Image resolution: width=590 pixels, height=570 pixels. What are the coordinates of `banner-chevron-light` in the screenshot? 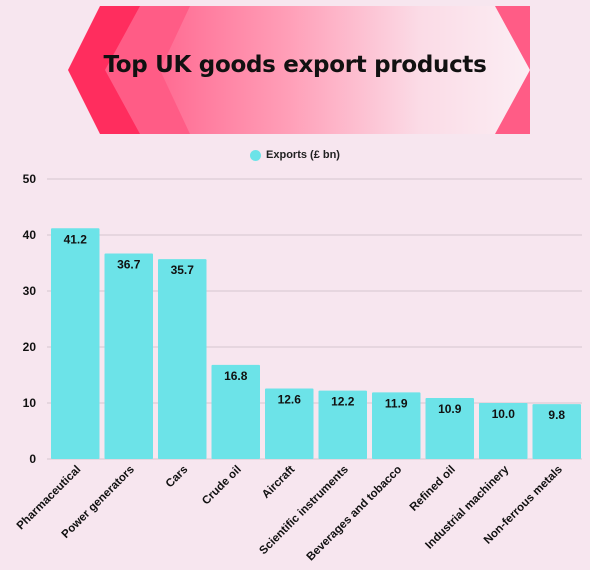 It's located at (345, 70).